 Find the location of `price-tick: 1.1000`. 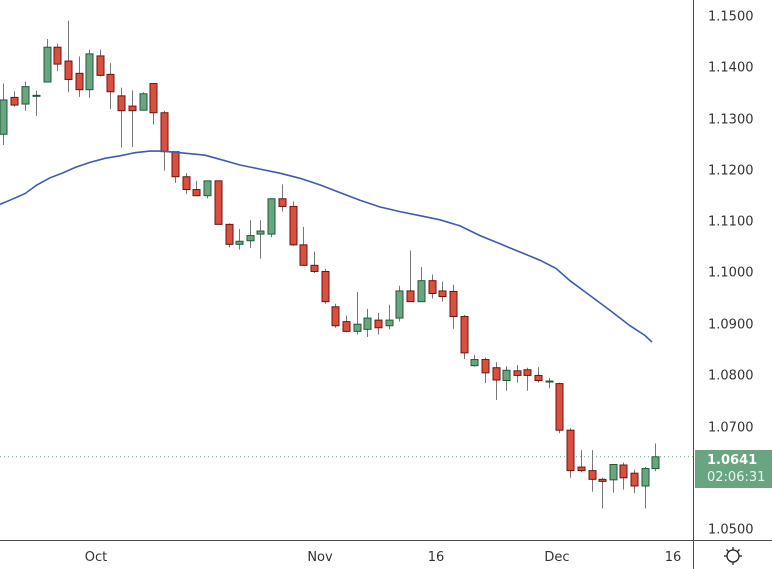

price-tick: 1.1000 is located at coordinates (731, 273).